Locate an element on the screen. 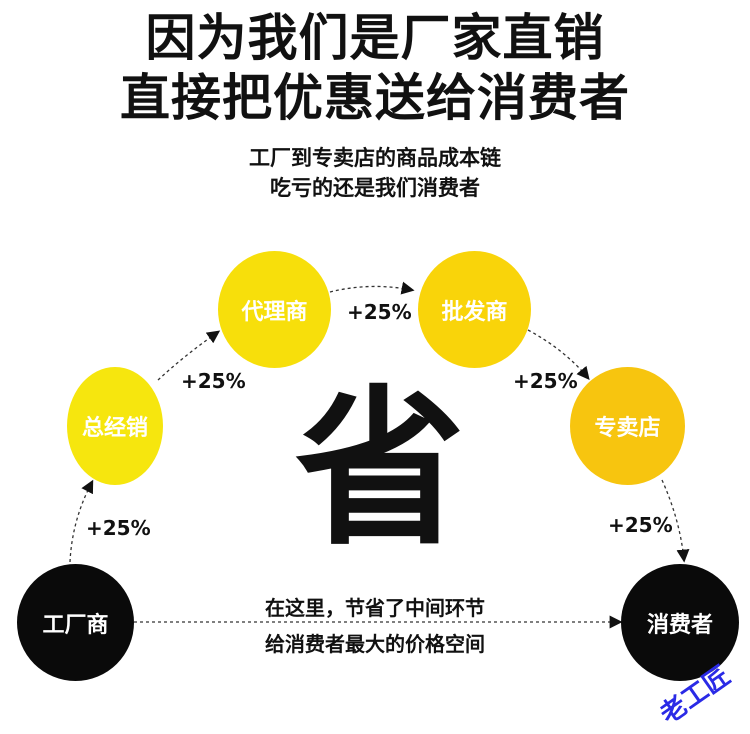  node-consumer: 消费者 is located at coordinates (680, 622).